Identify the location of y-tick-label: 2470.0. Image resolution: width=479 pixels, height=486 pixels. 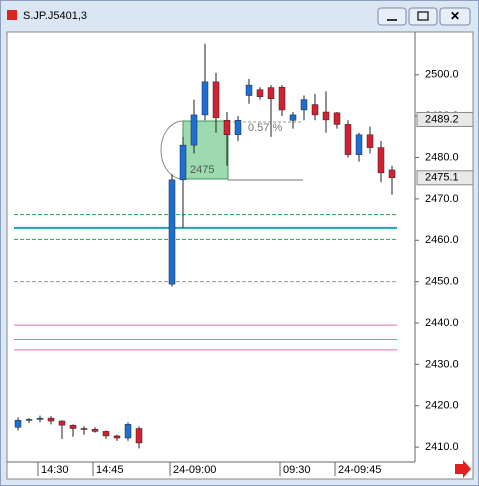
(442, 199).